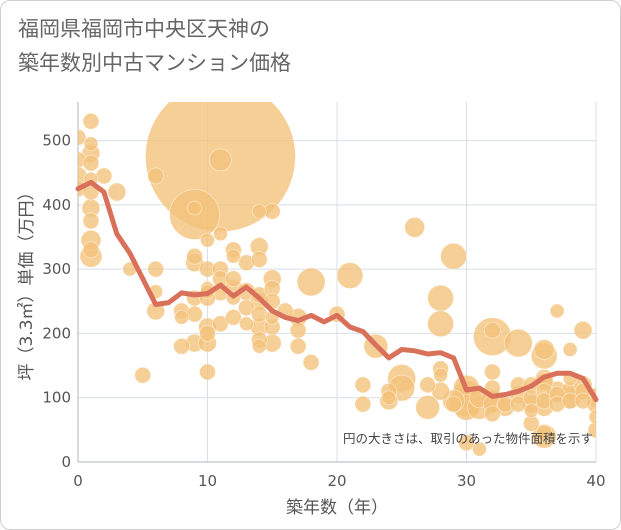 The image size is (621, 530). I want to click on x-tick-label: 10, so click(207, 481).